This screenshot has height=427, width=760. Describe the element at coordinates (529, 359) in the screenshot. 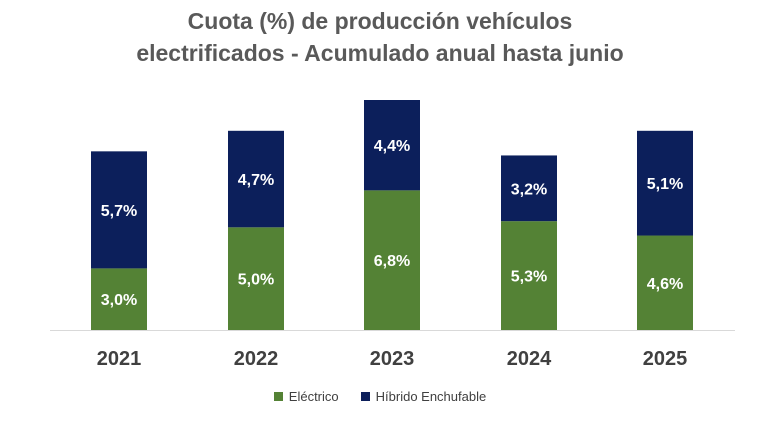

I see `x-tick-label-2024: 2024` at that location.